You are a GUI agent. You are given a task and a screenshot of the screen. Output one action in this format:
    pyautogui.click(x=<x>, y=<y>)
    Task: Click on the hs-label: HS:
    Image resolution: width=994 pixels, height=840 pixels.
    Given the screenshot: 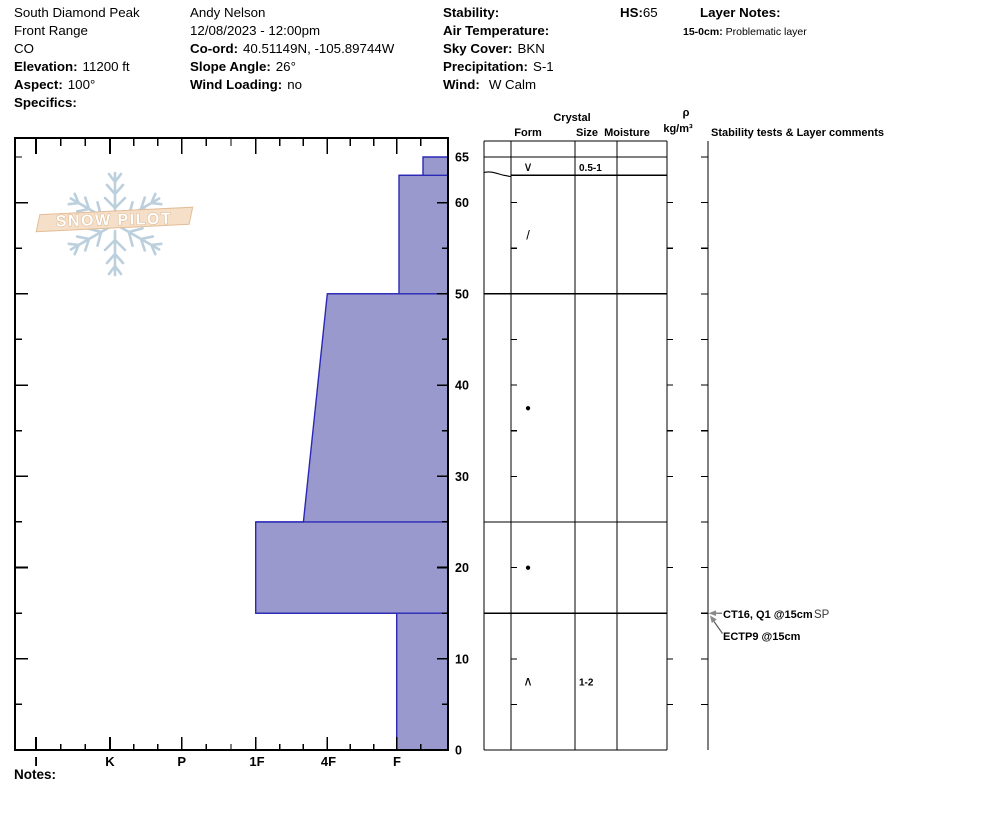 What is the action you would take?
    pyautogui.click(x=631, y=12)
    